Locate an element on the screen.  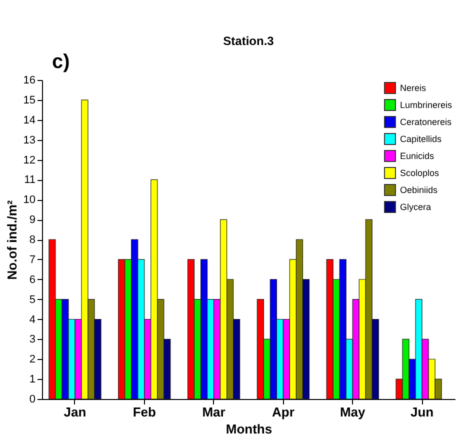
x-tick-label: Jun is located at coordinates (422, 412).